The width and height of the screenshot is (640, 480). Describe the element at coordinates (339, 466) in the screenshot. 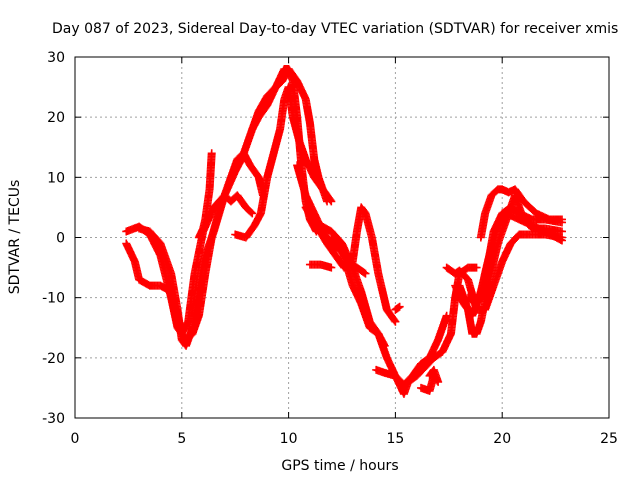

I see `x-axis-title: GPS time / hours` at that location.